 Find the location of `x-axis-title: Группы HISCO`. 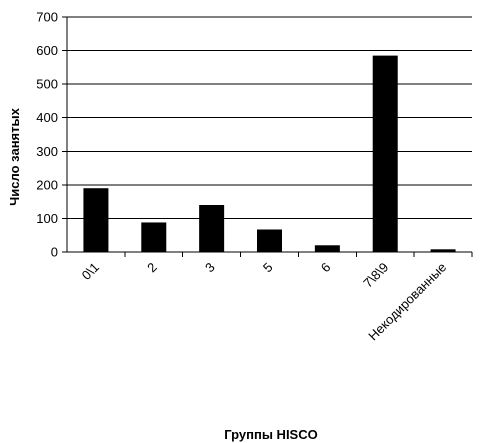

x-axis-title: Группы HISCO is located at coordinates (270, 434).